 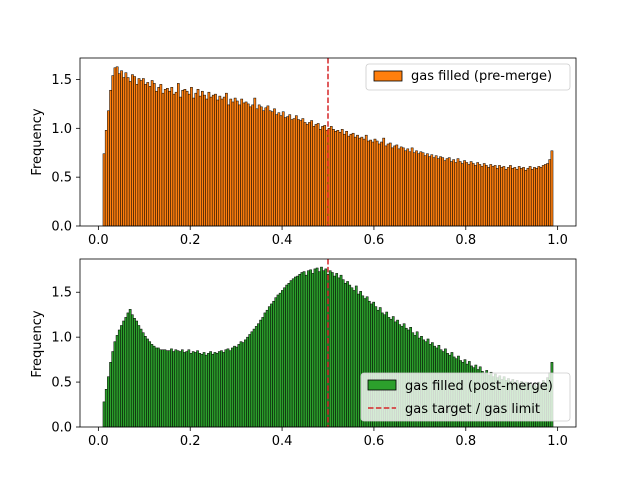 I want to click on pre-merge-x-tick-label: 1.0, so click(x=557, y=240).